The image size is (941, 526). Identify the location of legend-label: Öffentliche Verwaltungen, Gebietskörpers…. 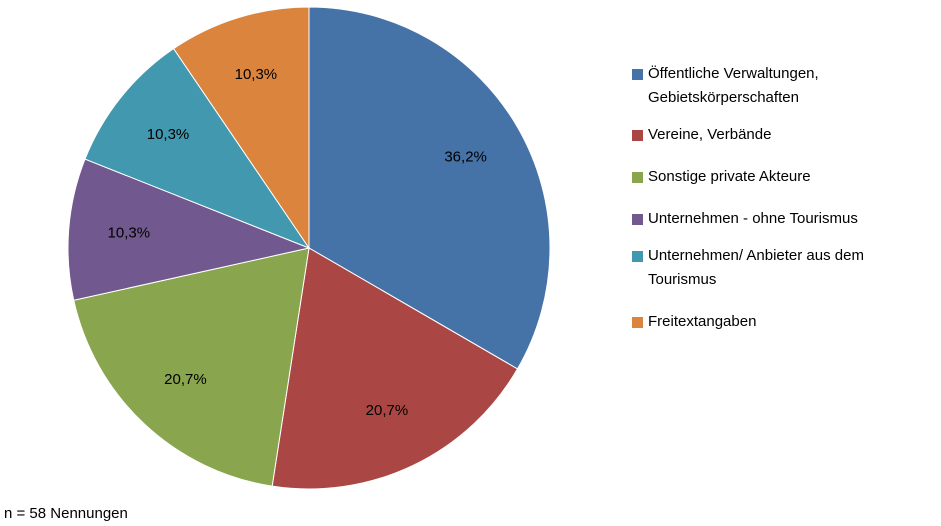
(733, 85).